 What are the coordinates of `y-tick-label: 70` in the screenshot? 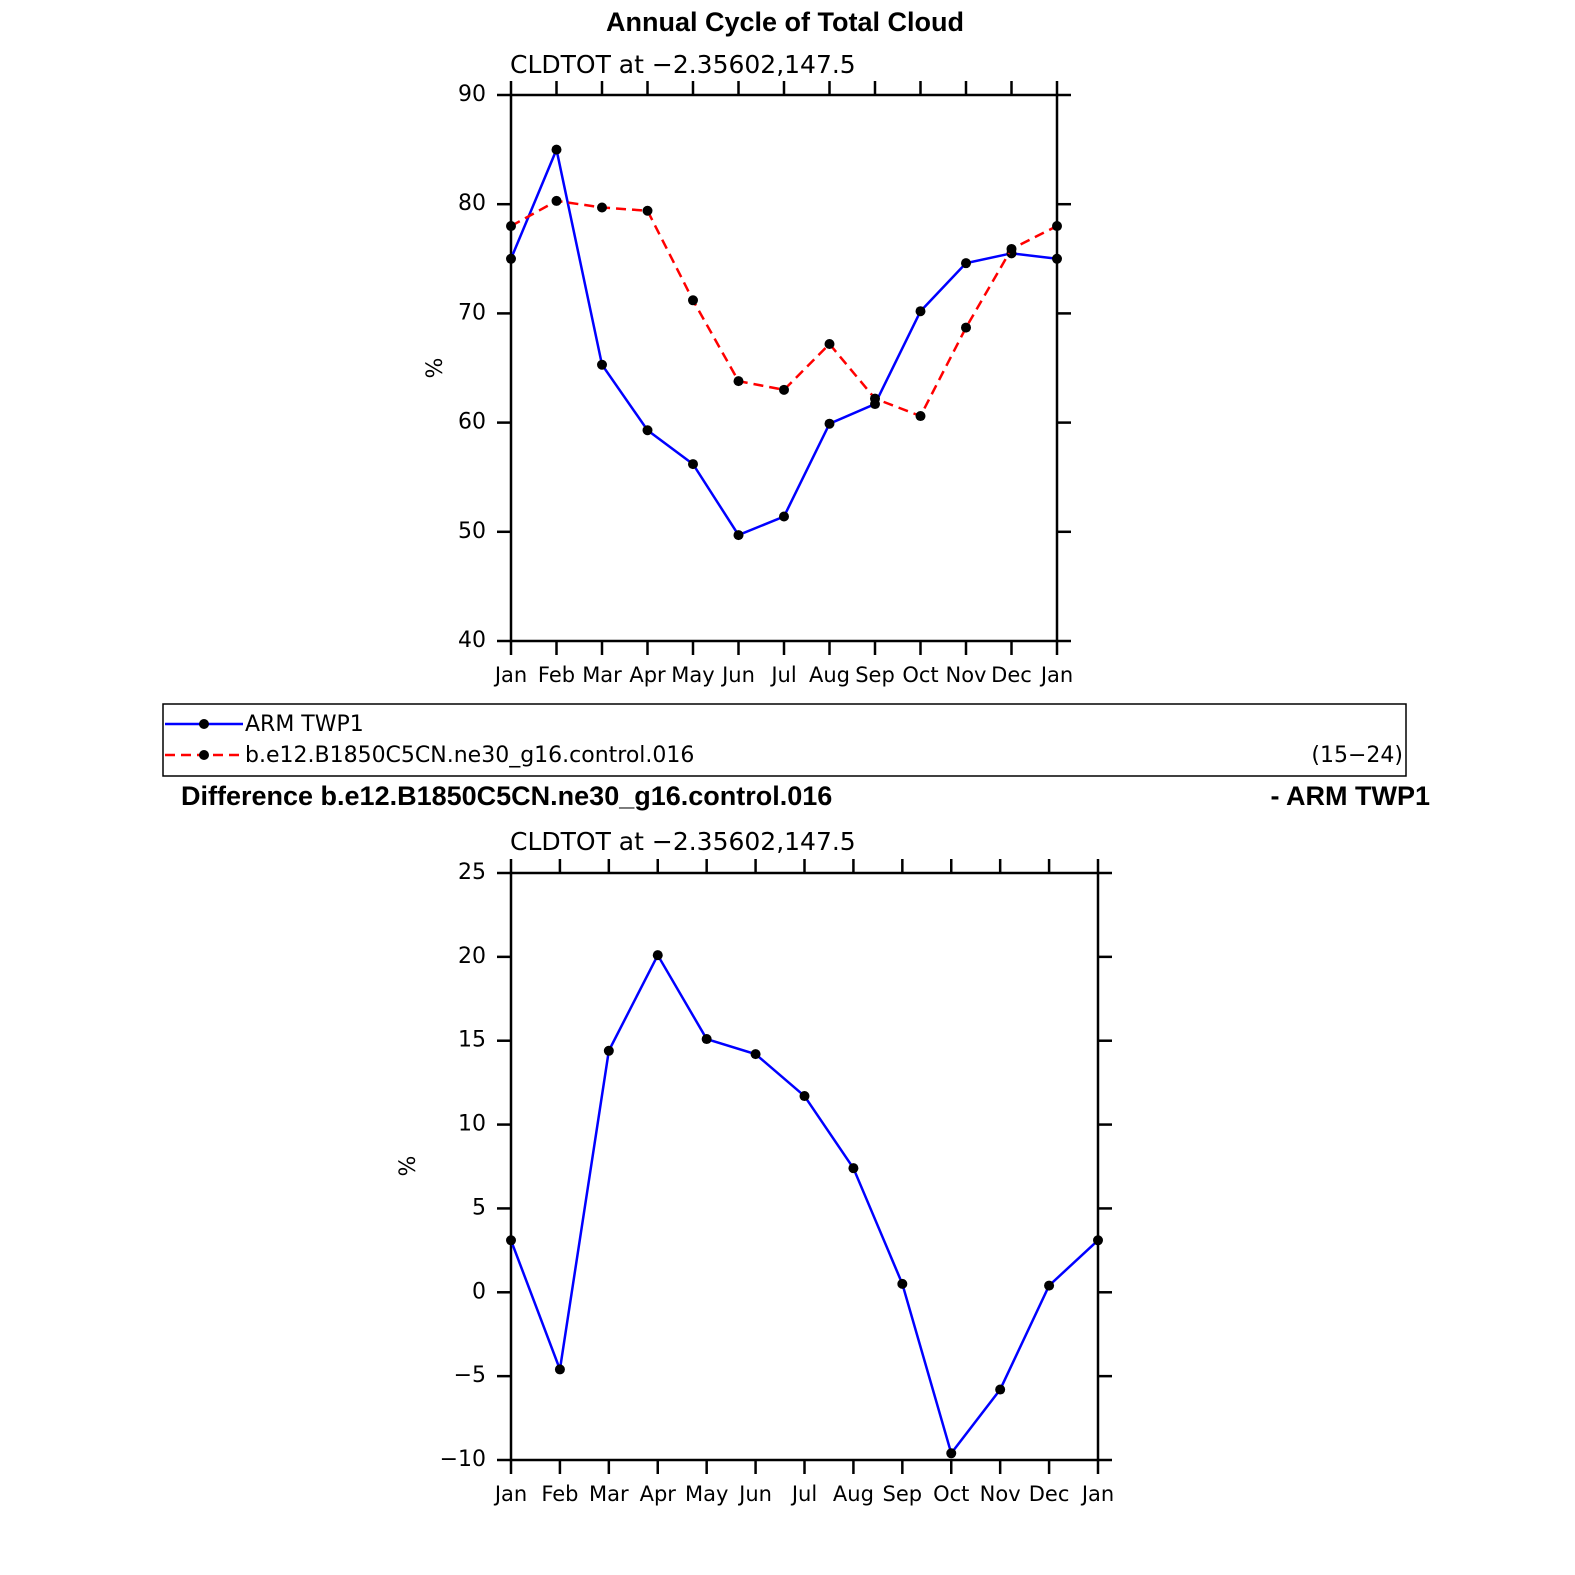 It's located at (472, 312).